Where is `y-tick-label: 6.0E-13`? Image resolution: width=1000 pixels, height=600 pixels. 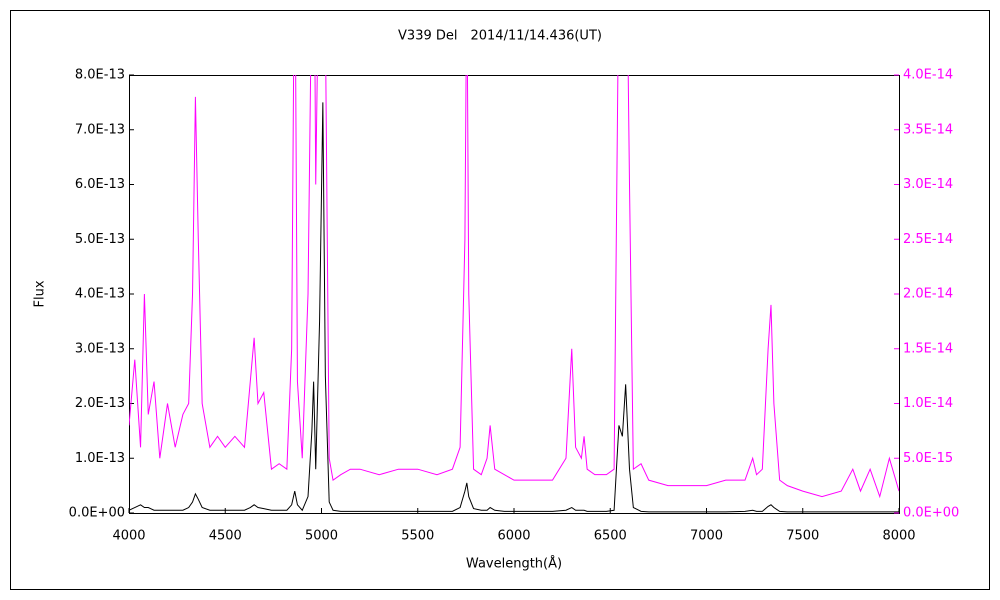
y-tick-label: 6.0E-13 is located at coordinates (100, 184).